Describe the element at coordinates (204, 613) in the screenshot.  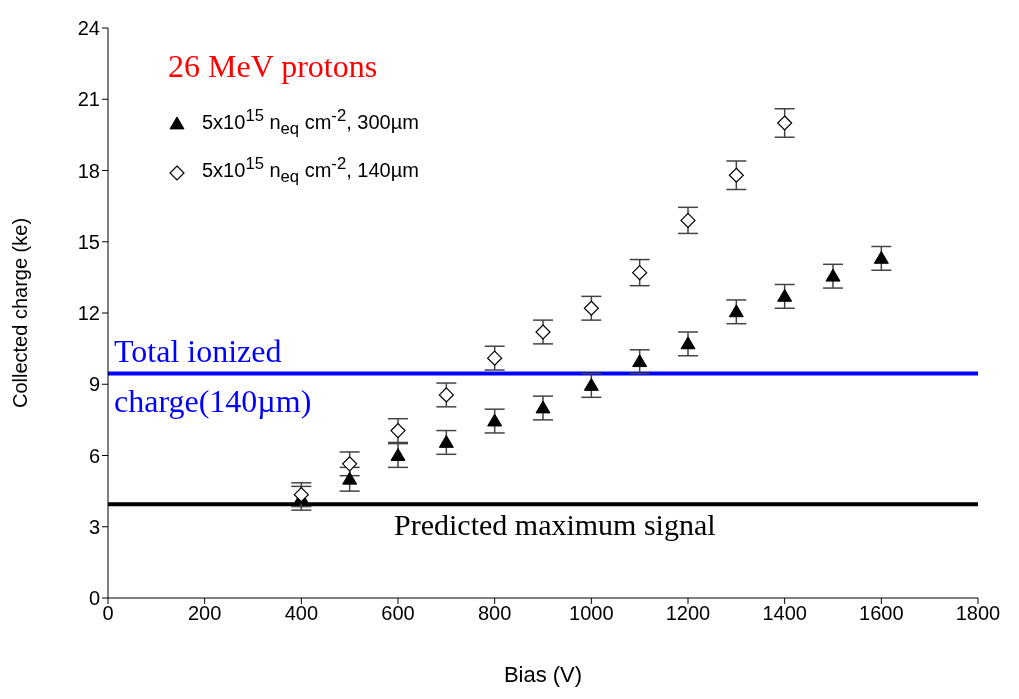
I see `x-tick-label: 200` at that location.